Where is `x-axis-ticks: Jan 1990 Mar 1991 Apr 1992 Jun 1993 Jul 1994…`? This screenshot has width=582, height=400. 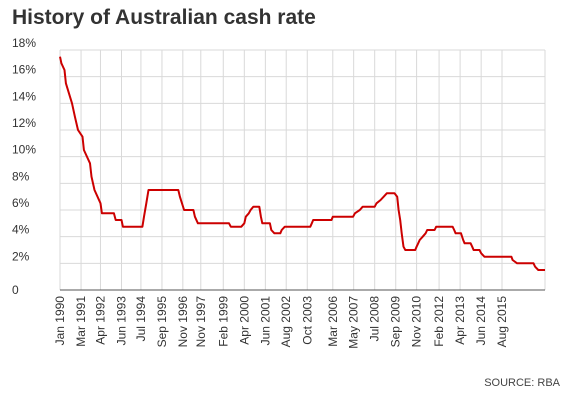 x-axis-ticks: Jan 1990 Mar 1991 Apr 1992 Jun 1993 Jul 1994… is located at coordinates (281, 322).